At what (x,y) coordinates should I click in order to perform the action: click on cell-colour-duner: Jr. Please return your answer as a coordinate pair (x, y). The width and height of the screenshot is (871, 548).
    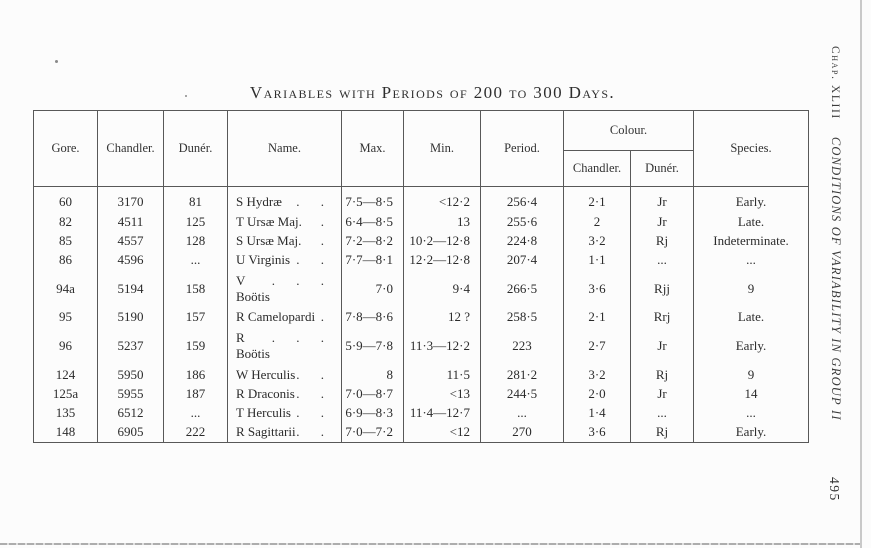
    Looking at the image, I should click on (661, 394).